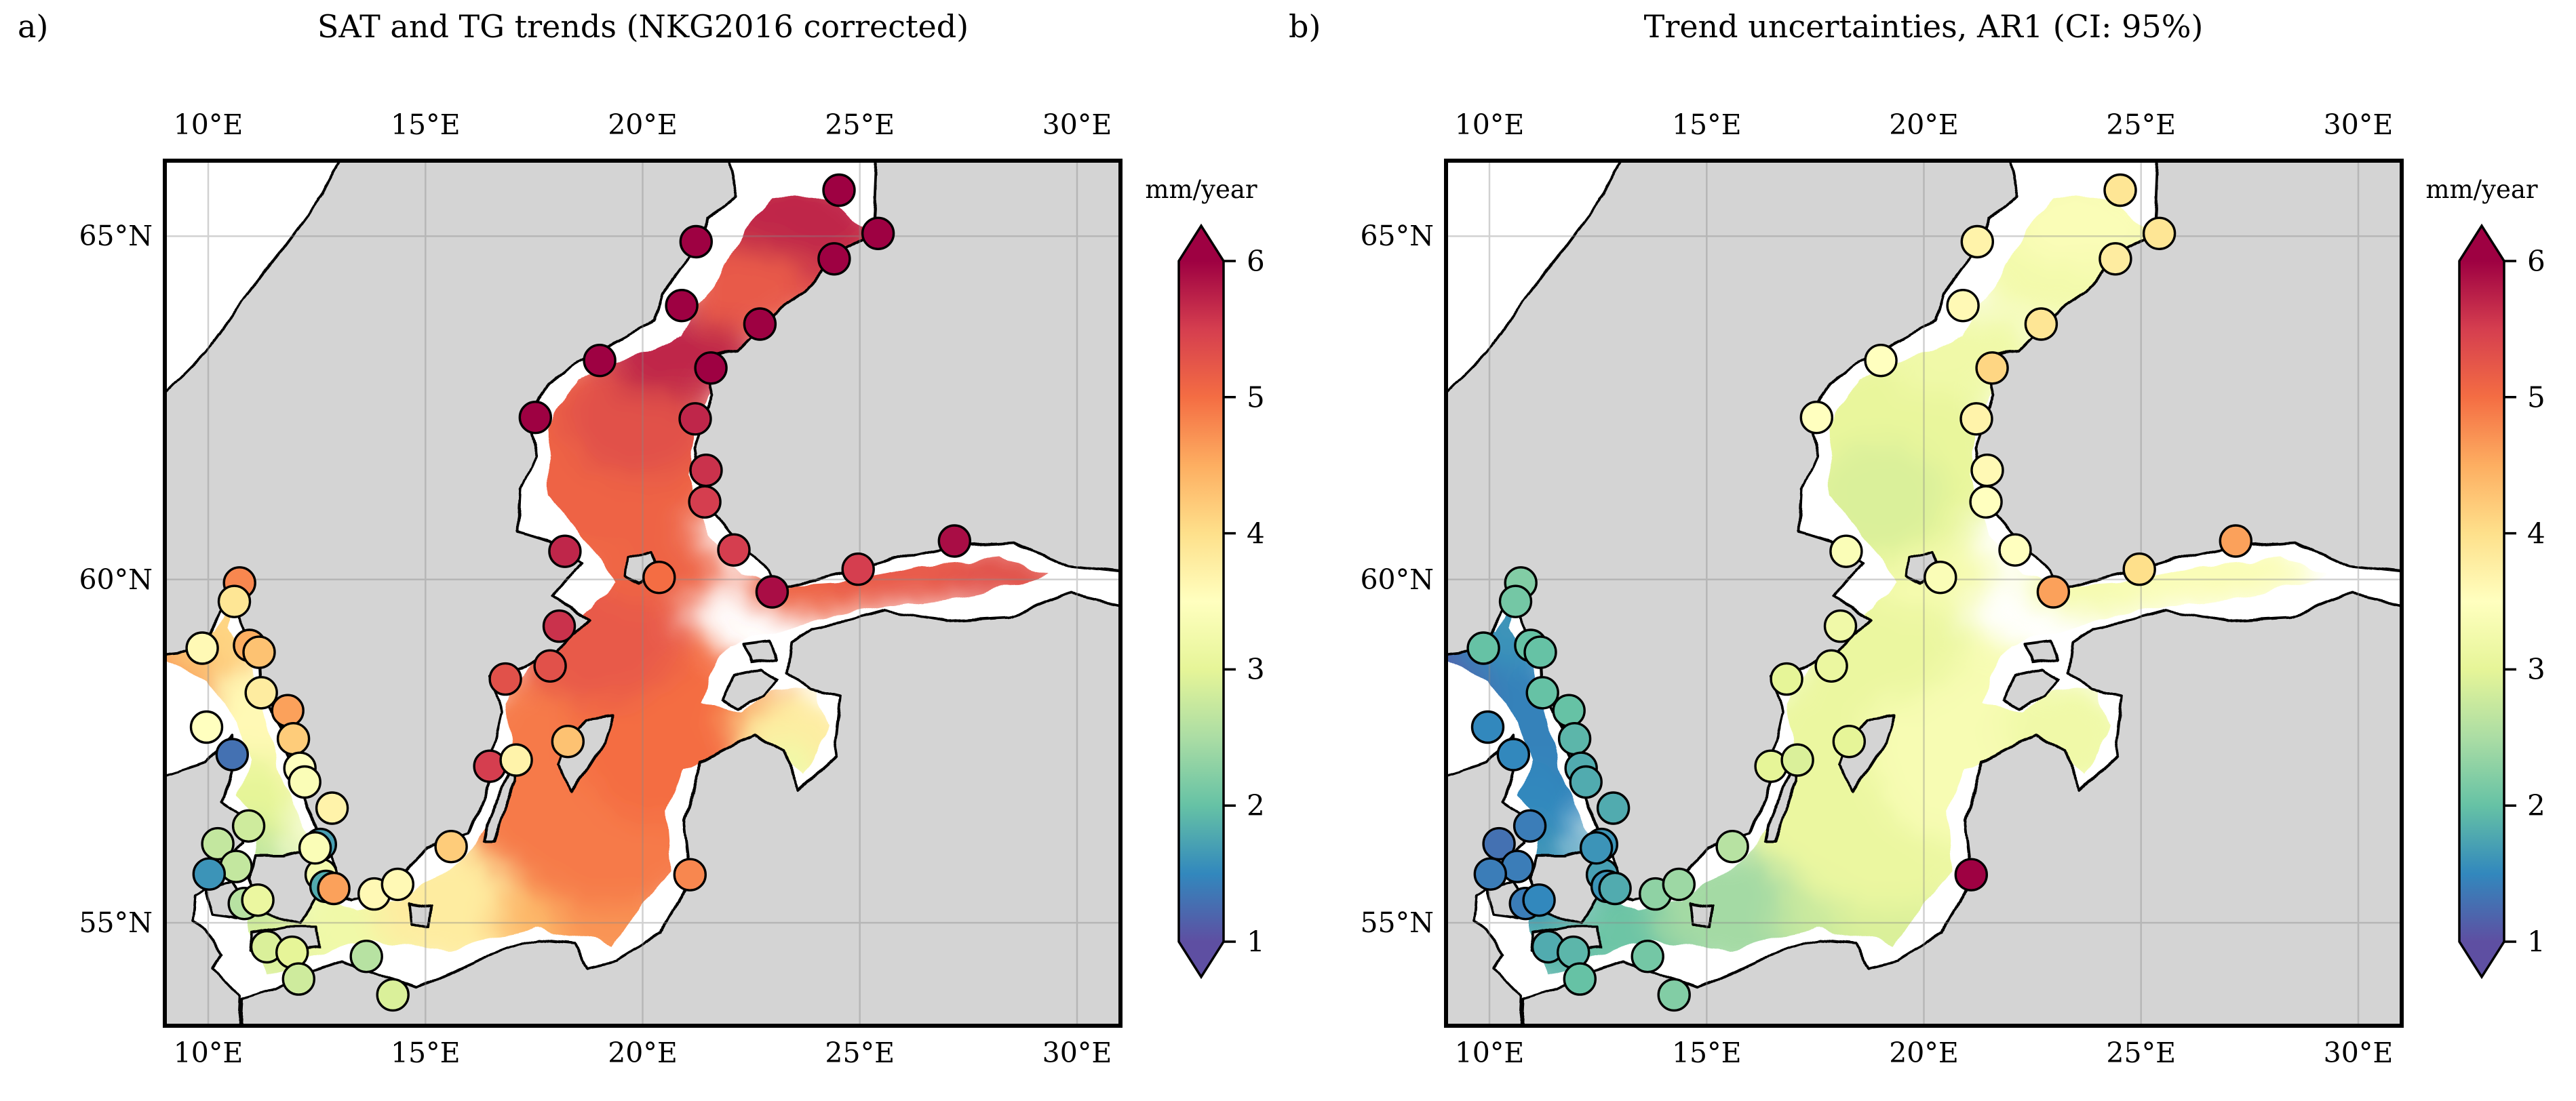 The width and height of the screenshot is (2576, 1101). What do you see at coordinates (208, 125) in the screenshot?
I see `lon-tick-top-a: 10°E` at bounding box center [208, 125].